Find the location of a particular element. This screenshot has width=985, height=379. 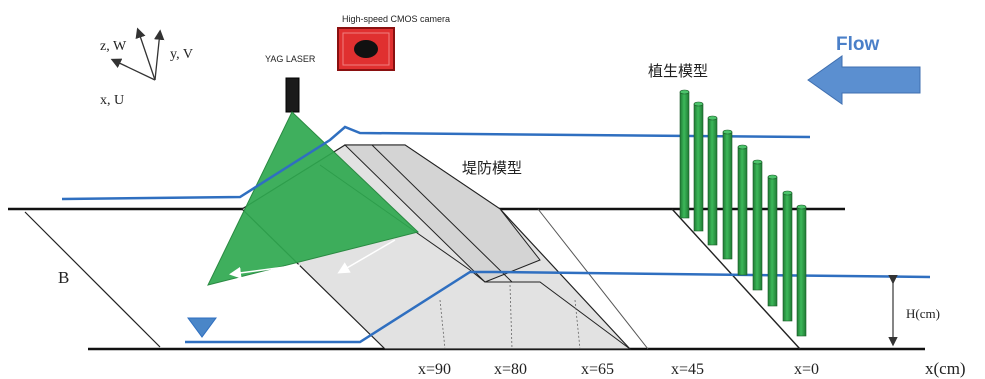

laser-sheet is located at coordinates (313, 198).